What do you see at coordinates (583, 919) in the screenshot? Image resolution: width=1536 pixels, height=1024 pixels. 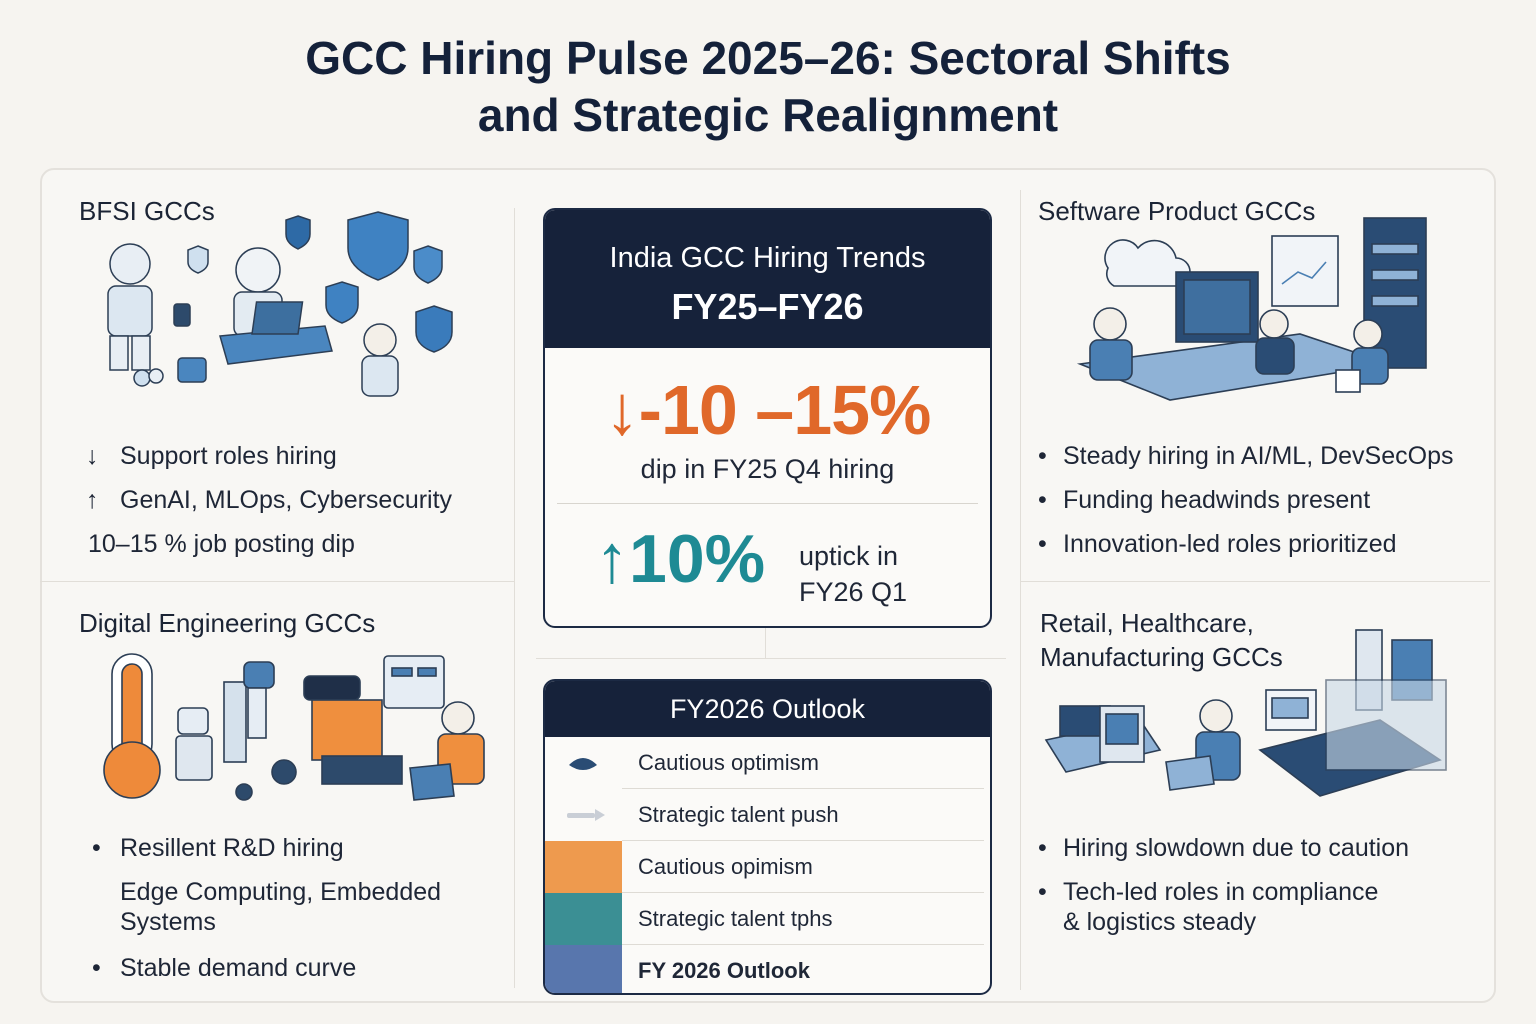 I see `teal-swatch` at bounding box center [583, 919].